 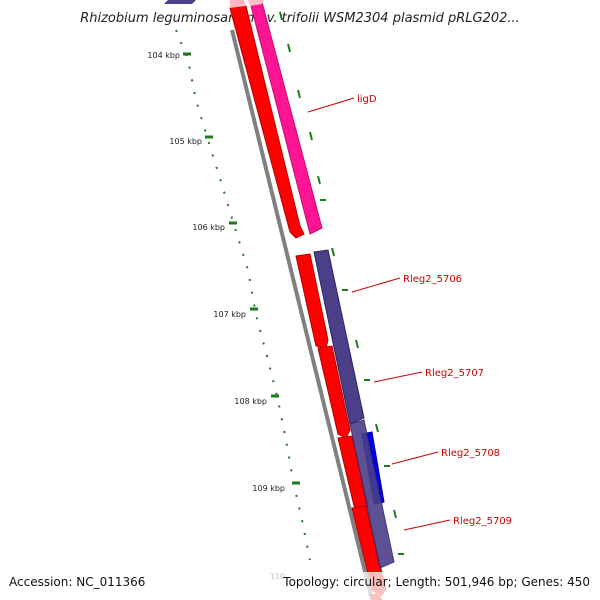 I want to click on gene-label-rleg2-5707: Rleg2_5707, so click(x=454, y=373).